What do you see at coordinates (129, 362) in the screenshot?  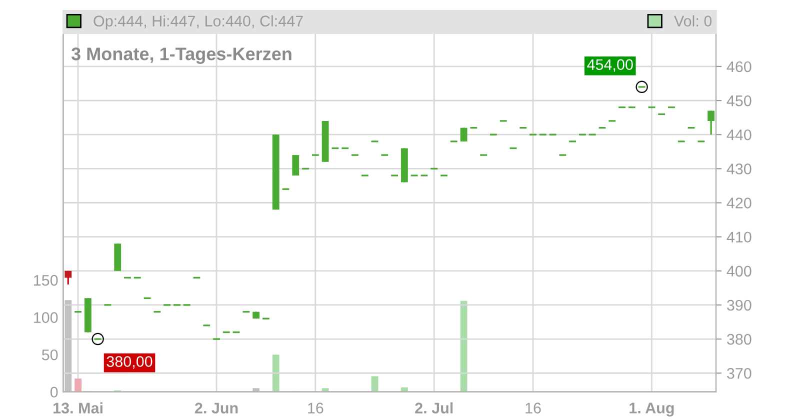 I see `annotation: 380,00` at bounding box center [129, 362].